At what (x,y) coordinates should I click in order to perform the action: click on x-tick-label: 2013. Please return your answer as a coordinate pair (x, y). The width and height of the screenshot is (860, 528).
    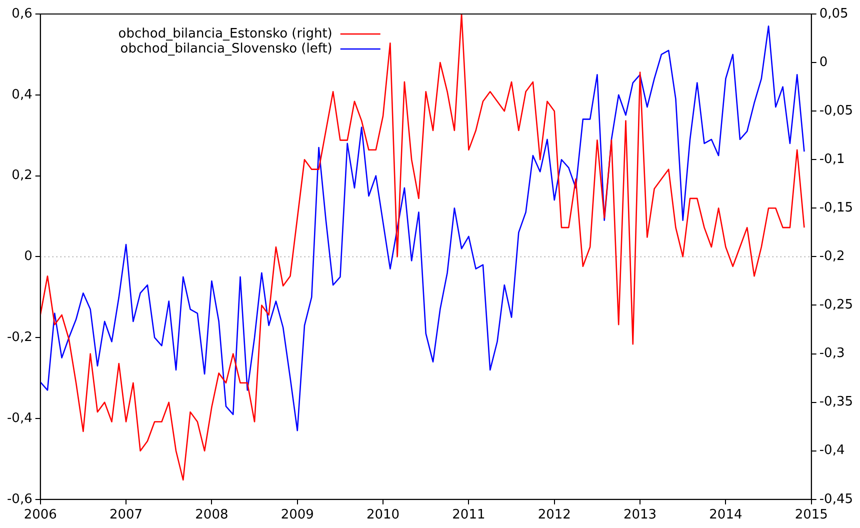
    Looking at the image, I should click on (640, 515).